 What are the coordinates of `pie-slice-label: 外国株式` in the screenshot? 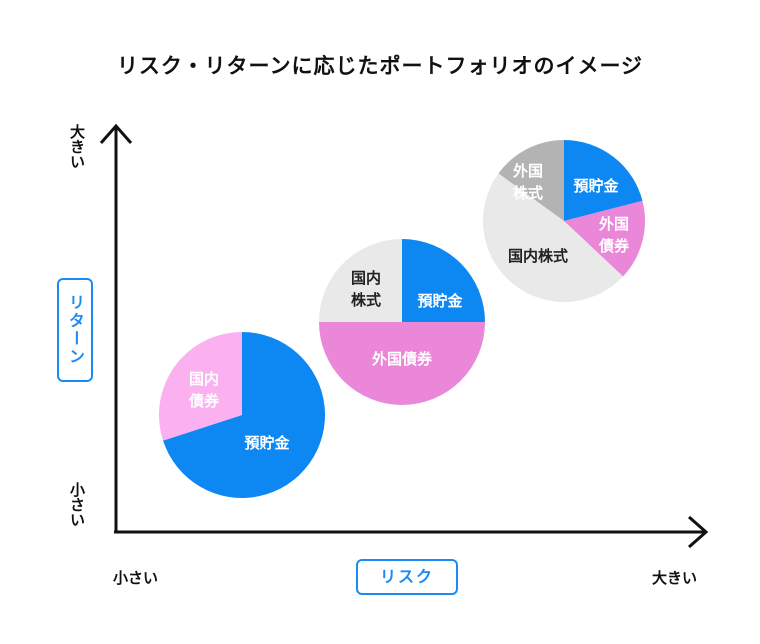 It's located at (527, 182).